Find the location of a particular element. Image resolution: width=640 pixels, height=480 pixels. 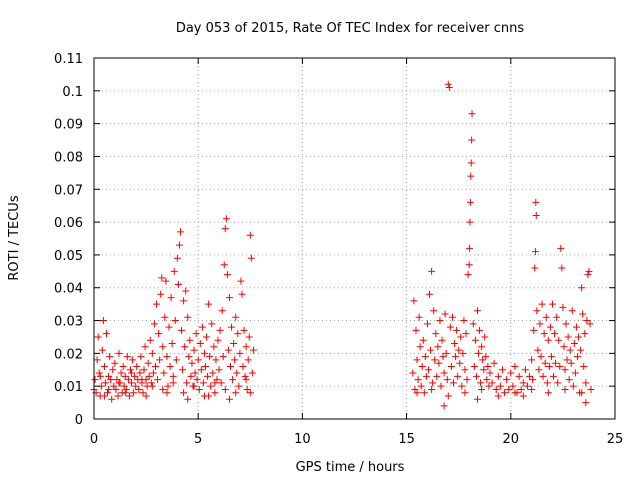

y-tick-label: 0.1 is located at coordinates (72, 92).